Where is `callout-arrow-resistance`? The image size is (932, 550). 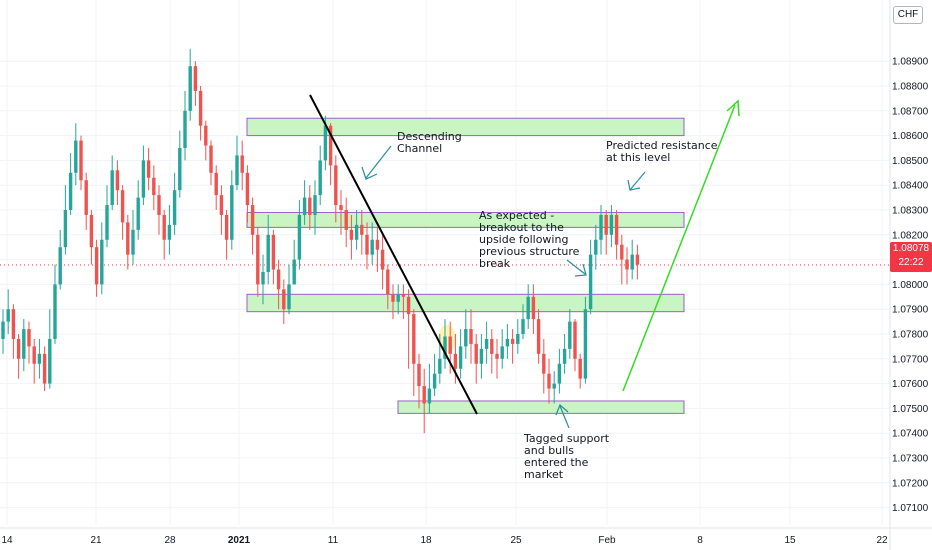
callout-arrow-resistance is located at coordinates (637, 181).